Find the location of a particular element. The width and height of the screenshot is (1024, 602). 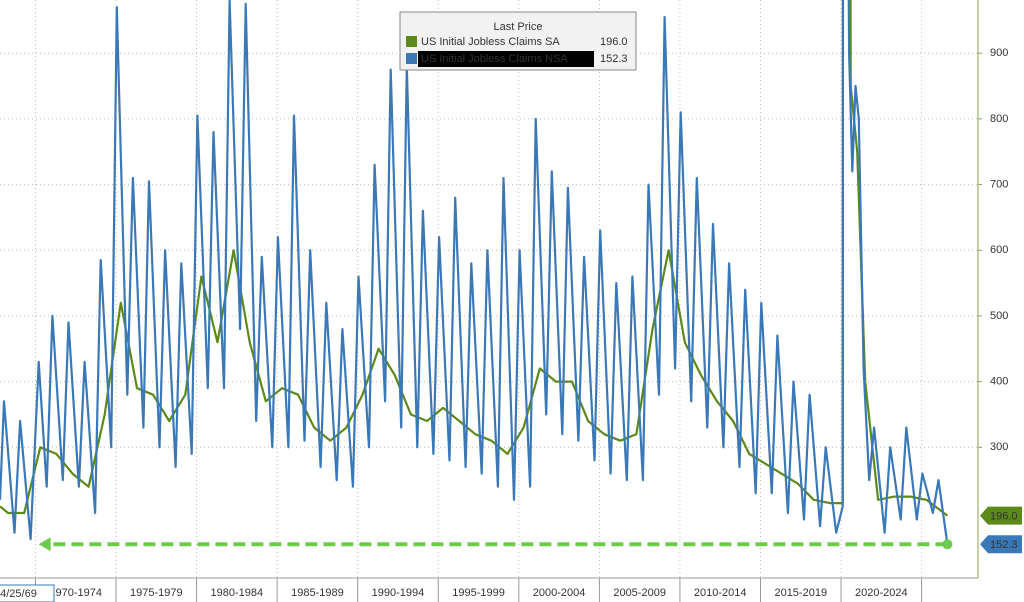

y-tick-label: 800 is located at coordinates (999, 119).